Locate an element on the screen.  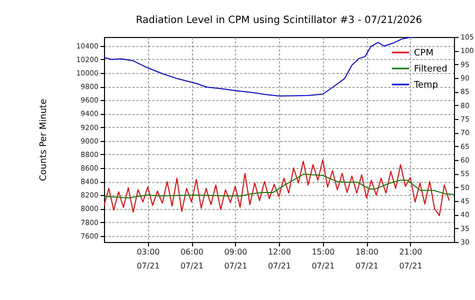
x-tick-label: 15:00 07/21 is located at coordinates (323, 259).